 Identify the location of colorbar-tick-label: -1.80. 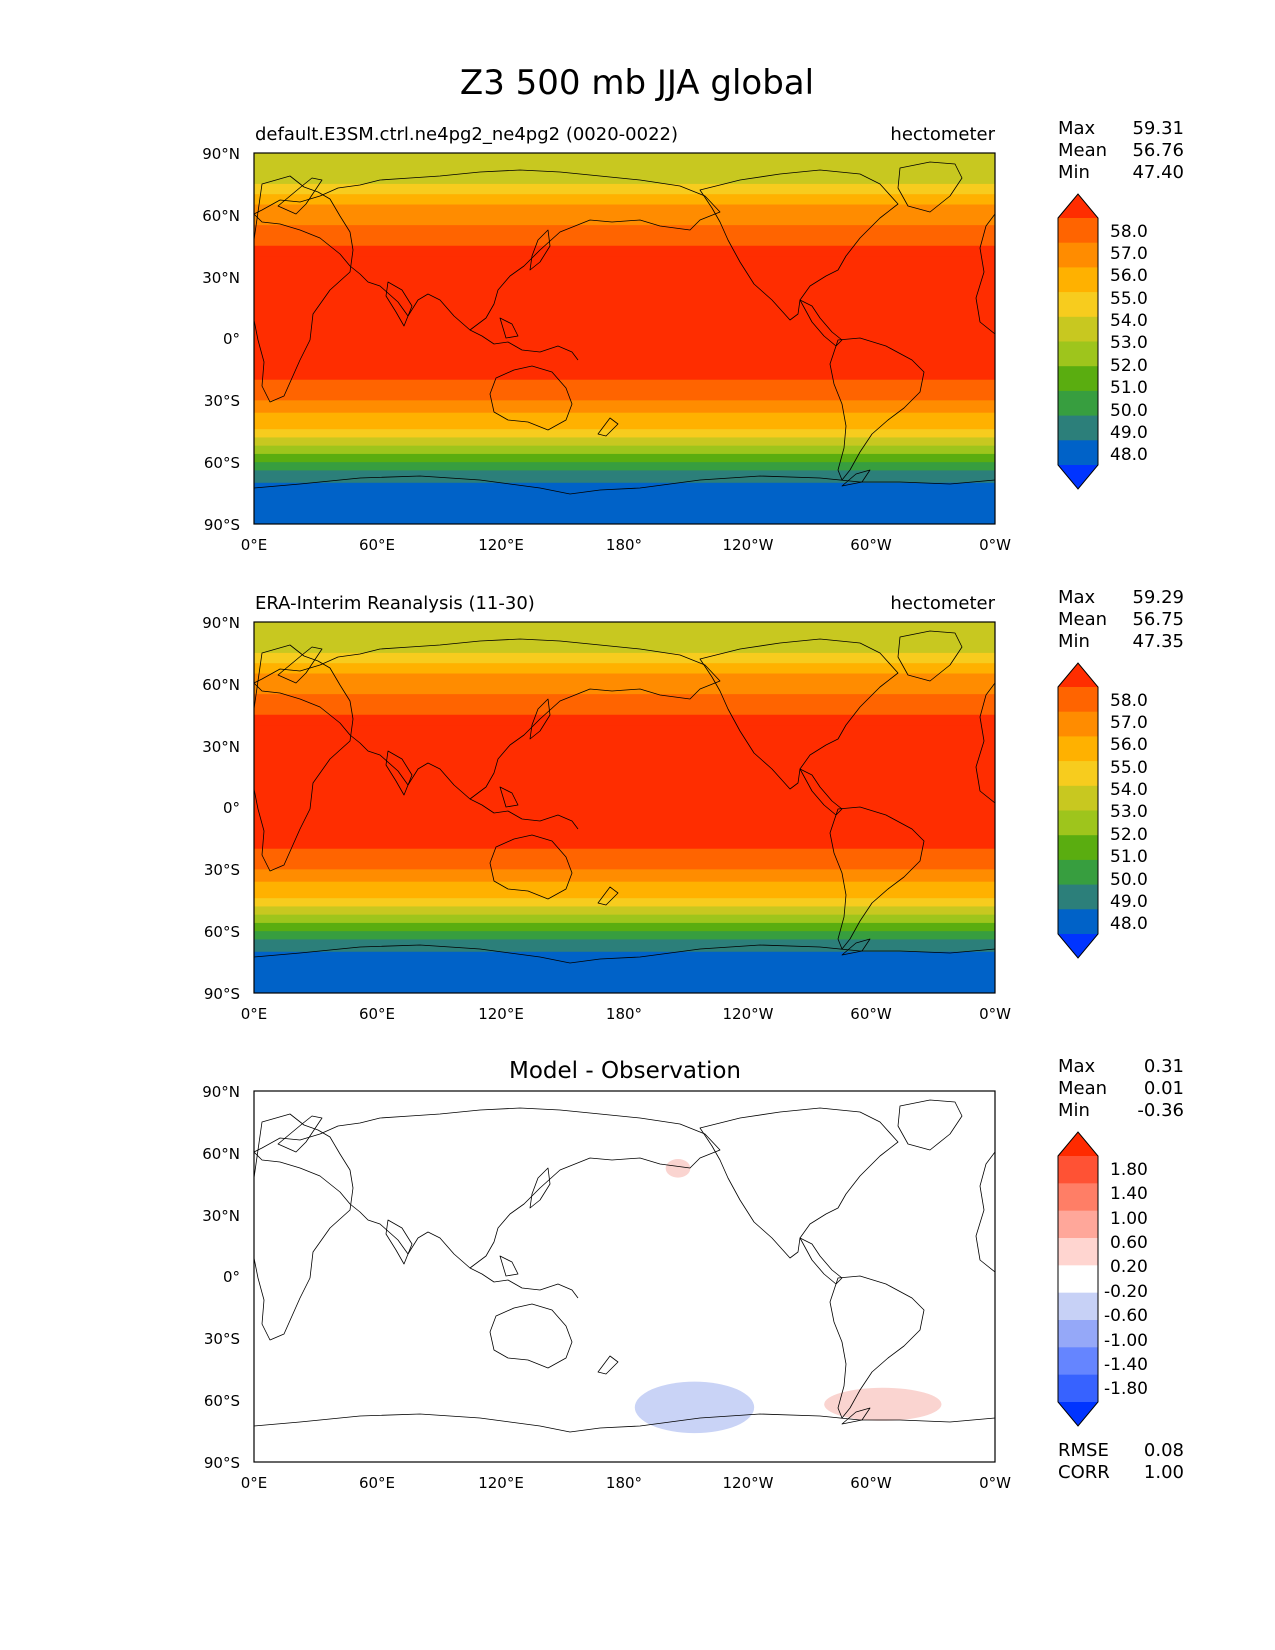
(1126, 1389).